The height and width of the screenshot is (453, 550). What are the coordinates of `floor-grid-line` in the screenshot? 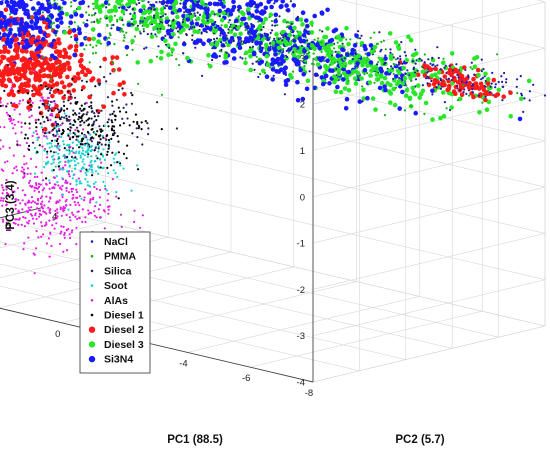 It's located at (303, 324).